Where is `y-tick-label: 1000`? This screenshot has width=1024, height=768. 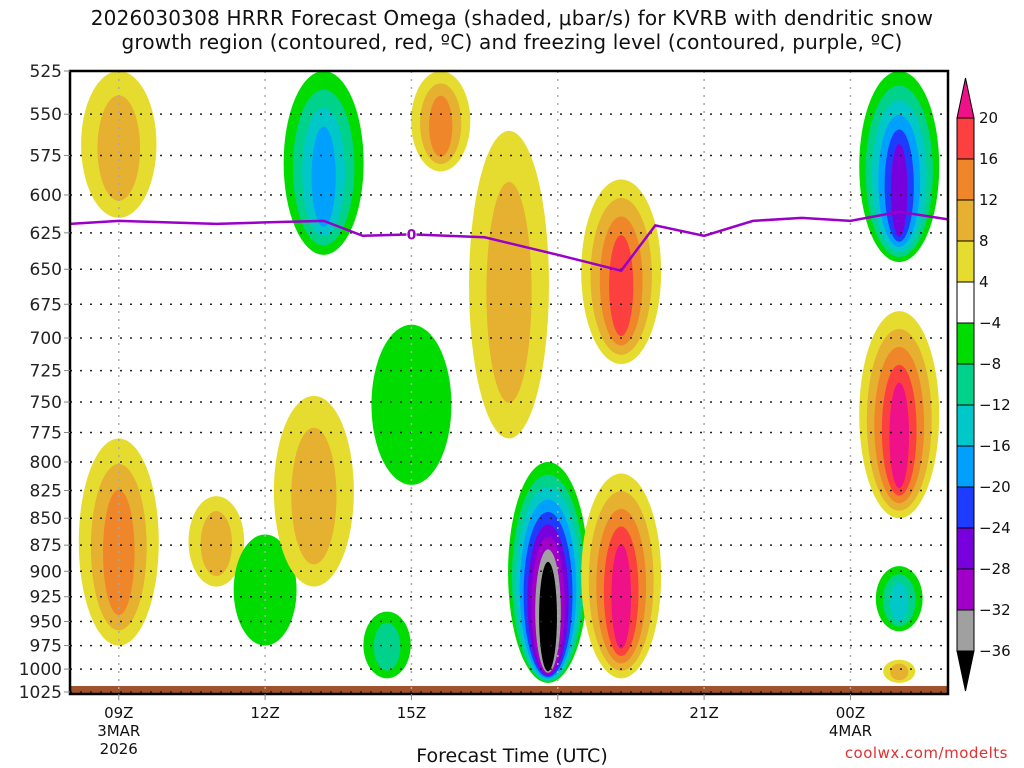 y-tick-label: 1000 is located at coordinates (40, 670).